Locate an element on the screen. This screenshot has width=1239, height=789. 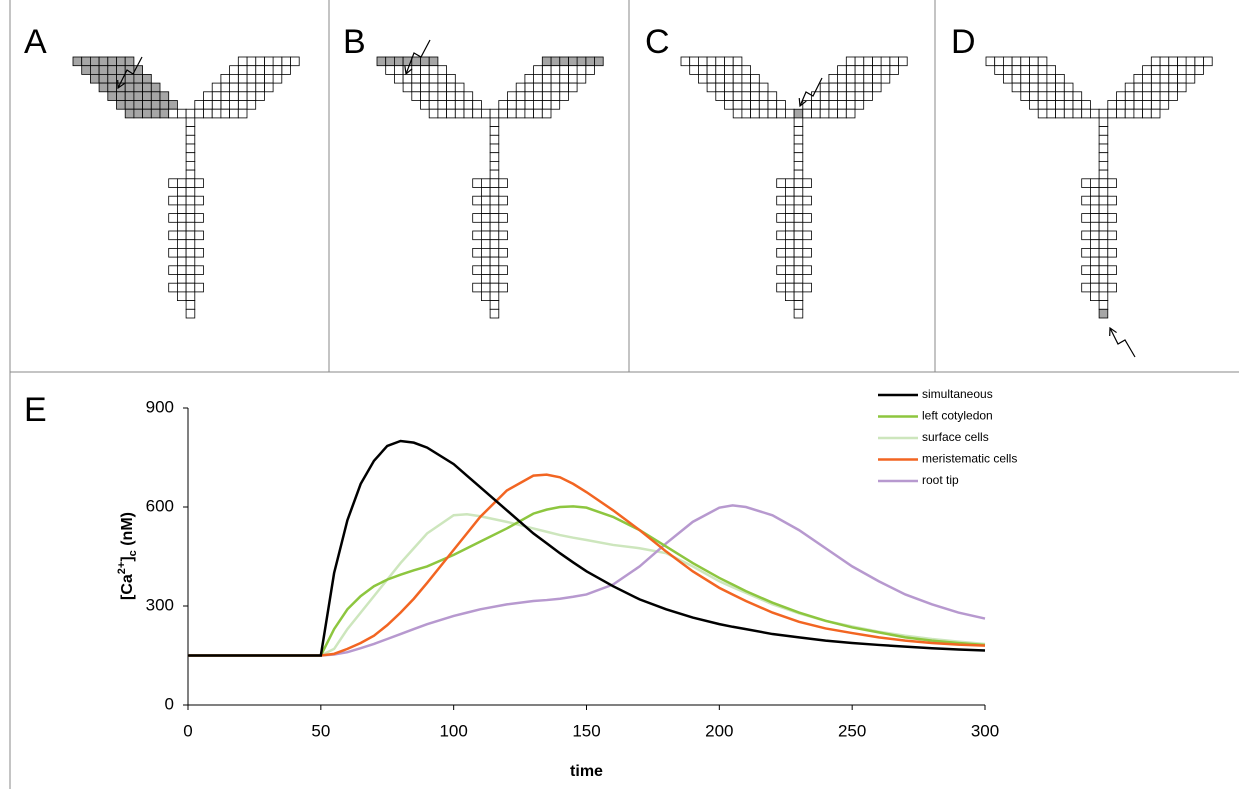
arrow-head is located at coordinates (121, 84).